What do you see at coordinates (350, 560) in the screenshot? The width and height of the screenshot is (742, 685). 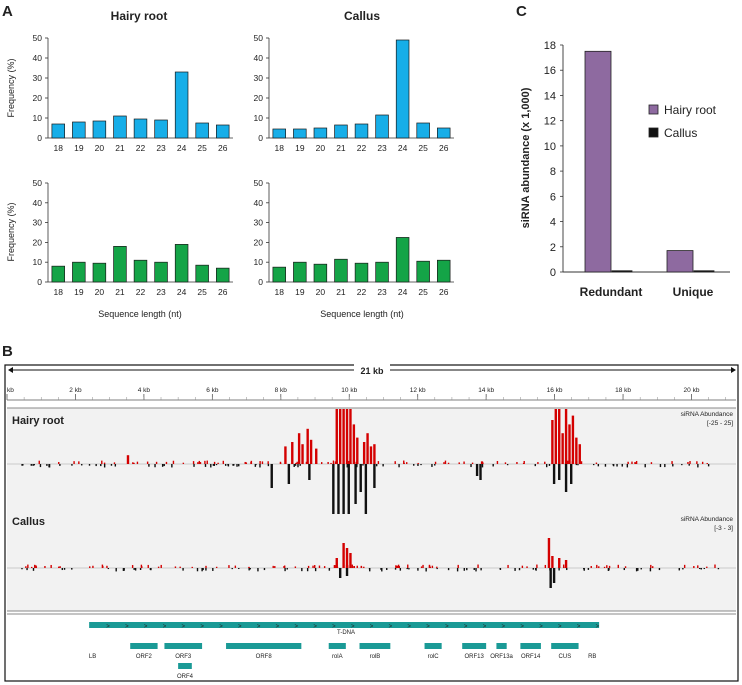 I see `track2-sense-peak` at bounding box center [350, 560].